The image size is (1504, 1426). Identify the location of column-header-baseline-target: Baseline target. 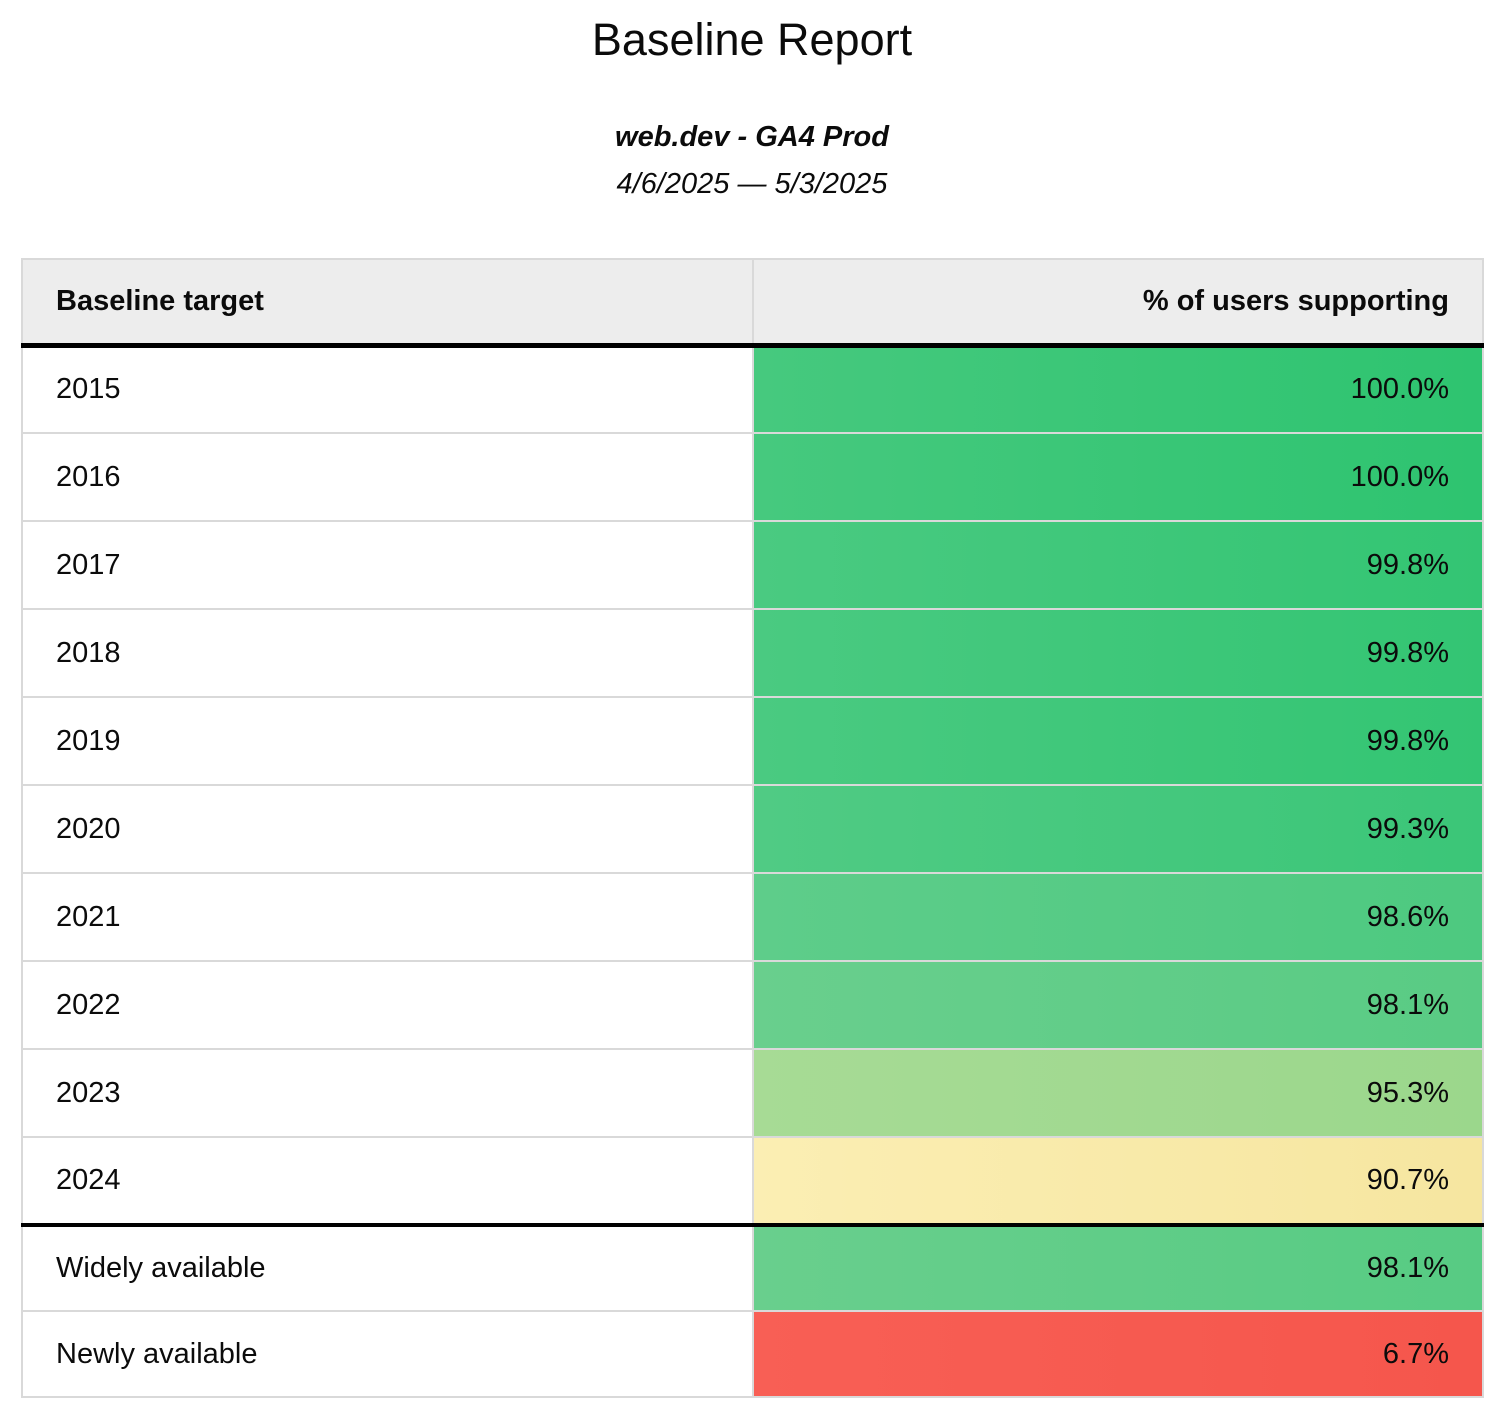
(387, 303).